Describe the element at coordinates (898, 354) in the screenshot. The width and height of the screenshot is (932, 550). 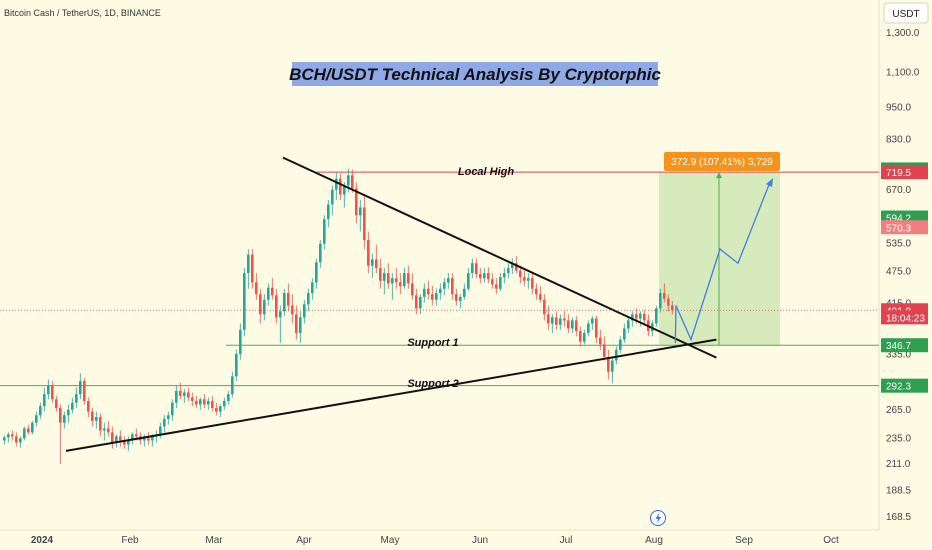
I see `y-tick-label: 335.0` at that location.